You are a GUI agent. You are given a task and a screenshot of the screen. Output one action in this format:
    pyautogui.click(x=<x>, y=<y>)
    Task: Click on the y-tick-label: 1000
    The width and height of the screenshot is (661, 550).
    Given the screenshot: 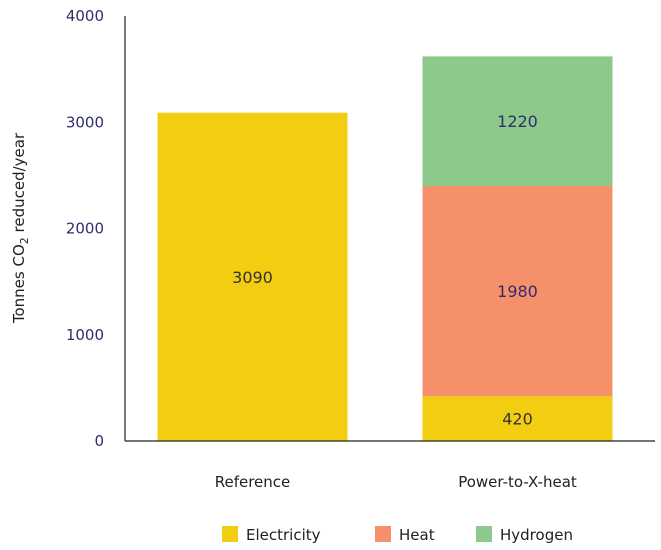 What is the action you would take?
    pyautogui.click(x=85, y=335)
    